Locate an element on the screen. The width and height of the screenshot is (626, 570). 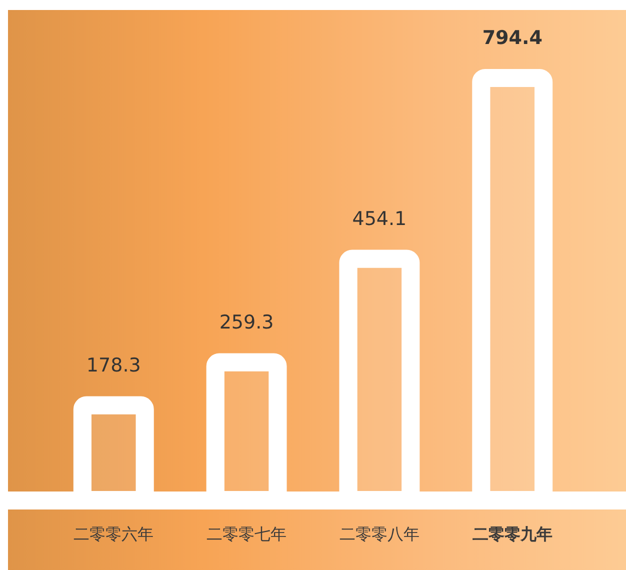
x-tick-label: 二零零八年 is located at coordinates (379, 534).